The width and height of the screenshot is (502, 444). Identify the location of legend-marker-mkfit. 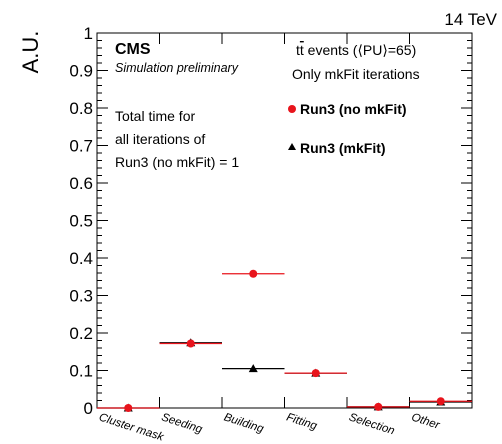
(292, 146).